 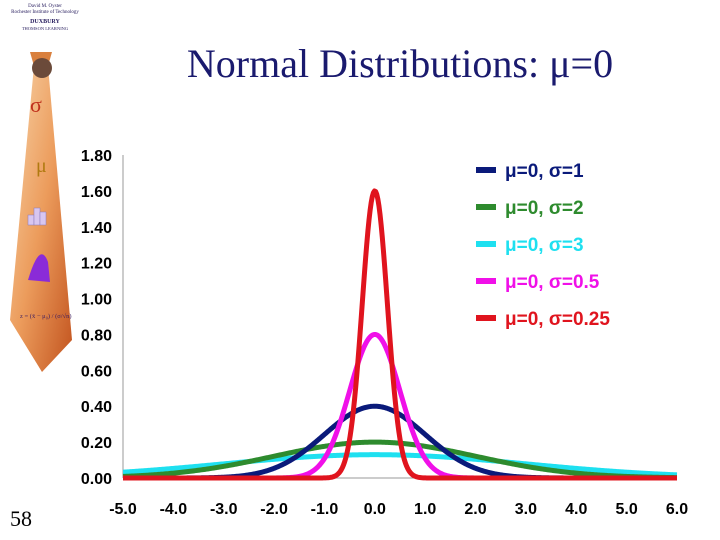 I want to click on page-number: 58, so click(x=21, y=518).